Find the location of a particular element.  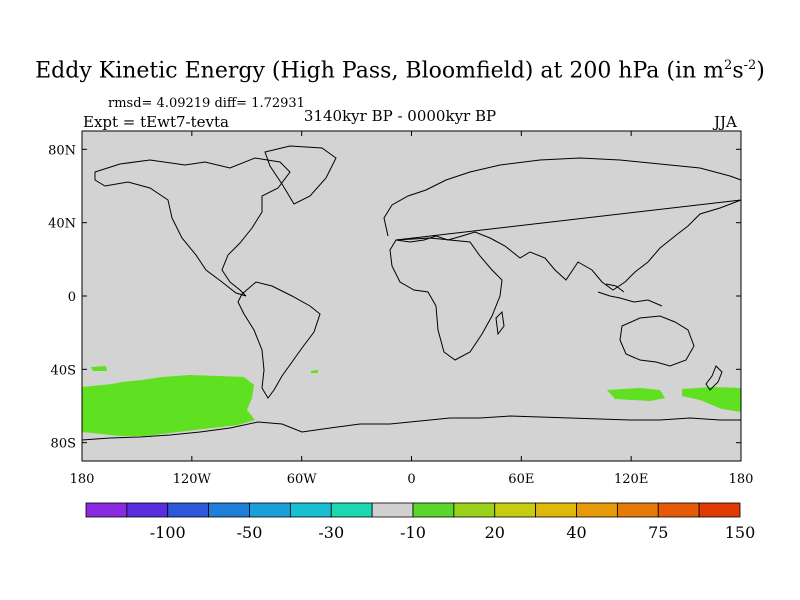

lat-tick-label: 80N is located at coordinates (62, 150).